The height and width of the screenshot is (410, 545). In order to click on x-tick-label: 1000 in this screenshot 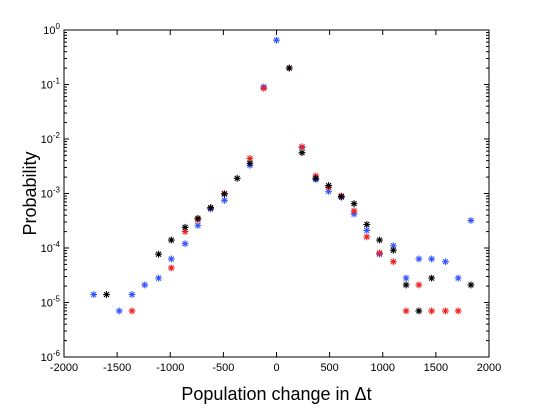, I will do `click(383, 368)`.